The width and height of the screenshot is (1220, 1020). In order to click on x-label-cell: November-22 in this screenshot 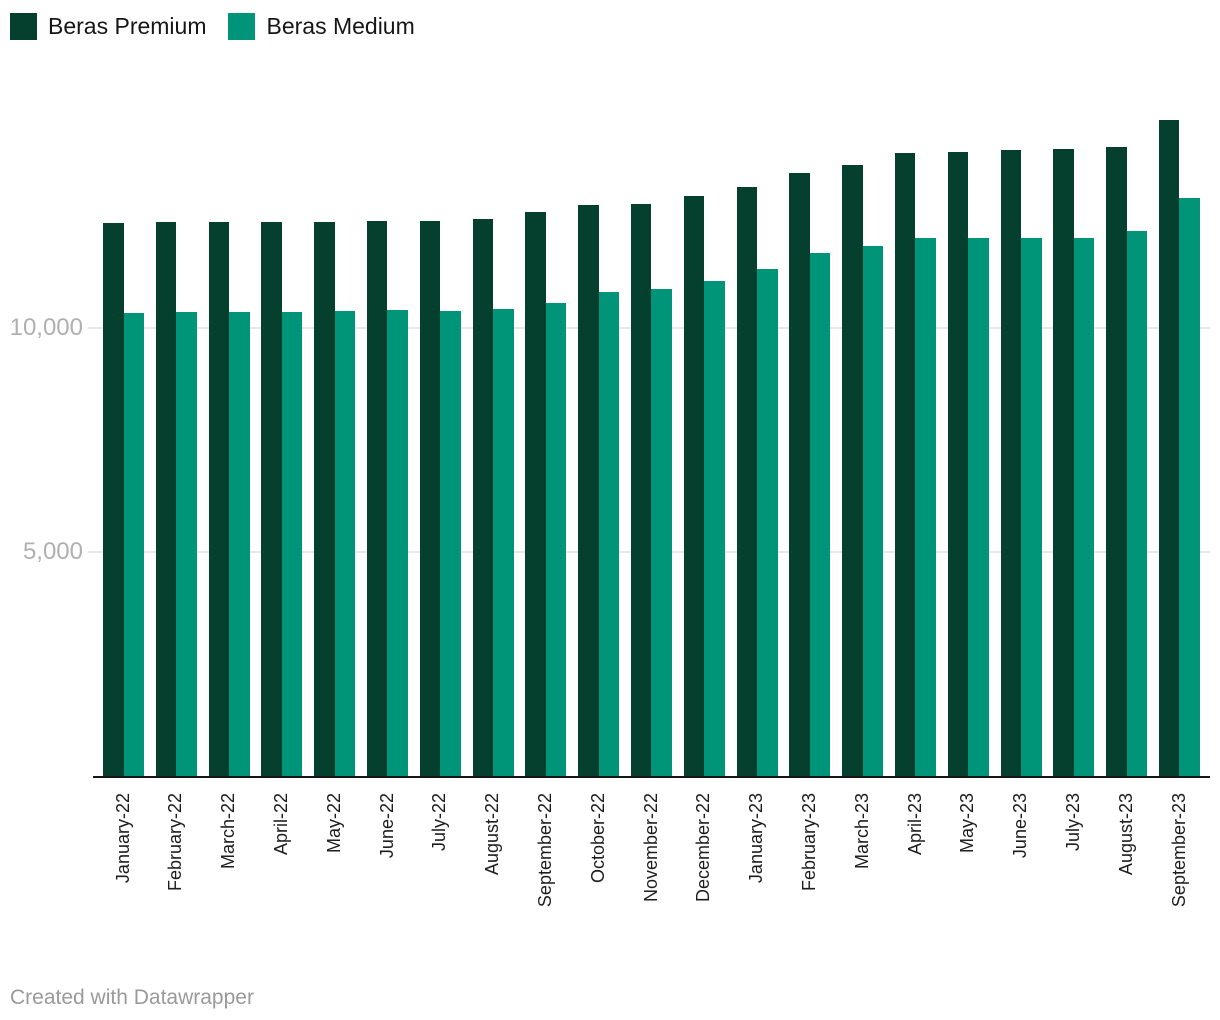, I will do `click(651, 847)`.